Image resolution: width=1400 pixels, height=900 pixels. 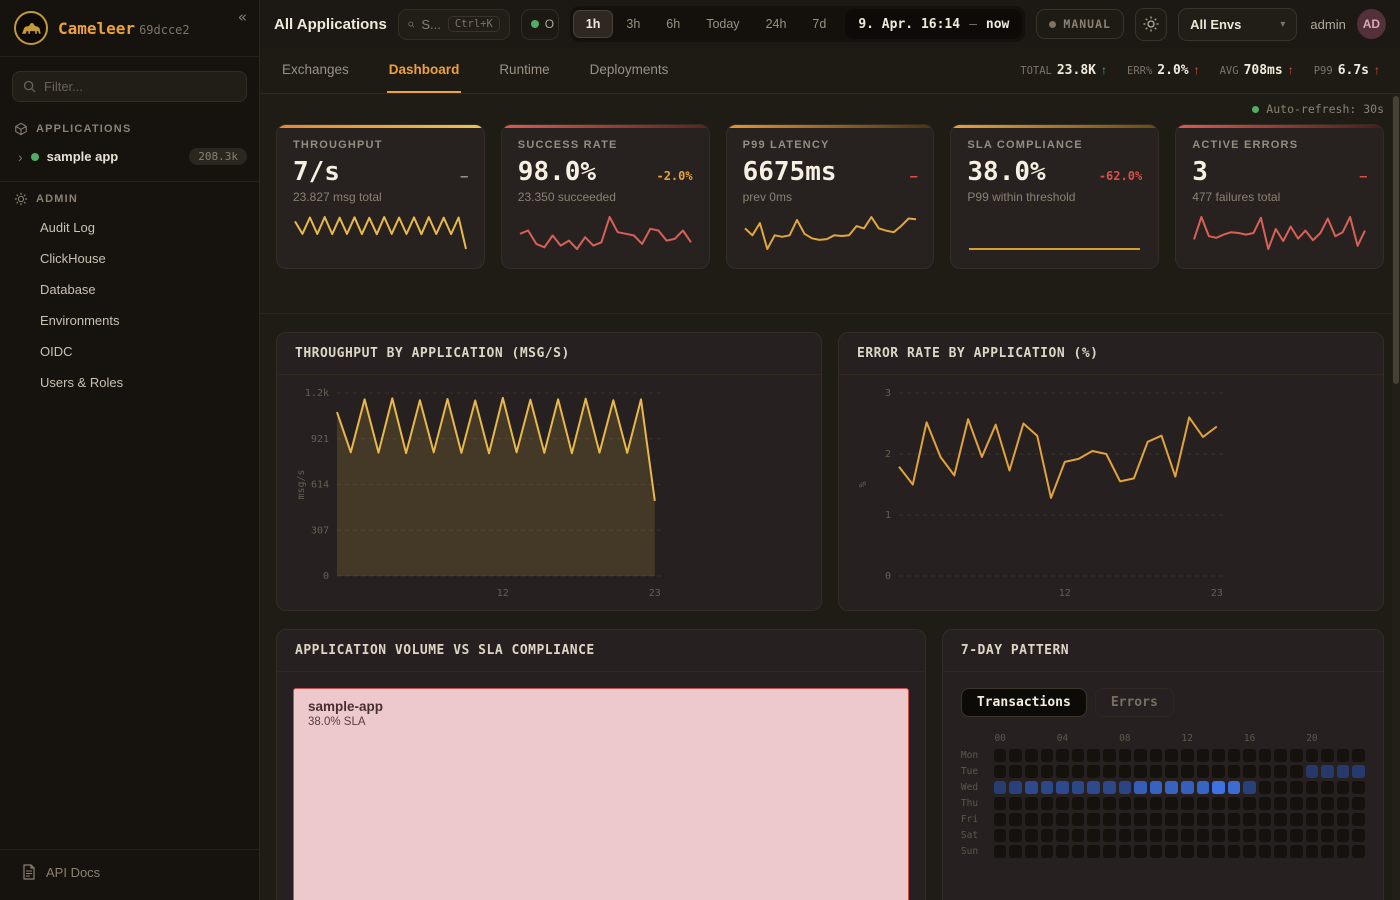 What do you see at coordinates (888, 454) in the screenshot?
I see `svg-text: 2` at bounding box center [888, 454].